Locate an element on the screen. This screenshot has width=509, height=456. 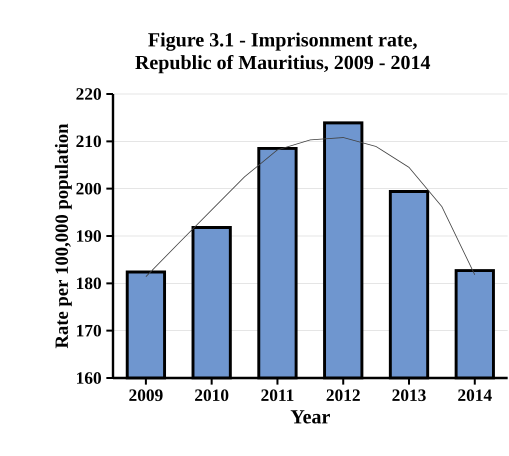
x-tick-label: 2014 is located at coordinates (475, 395).